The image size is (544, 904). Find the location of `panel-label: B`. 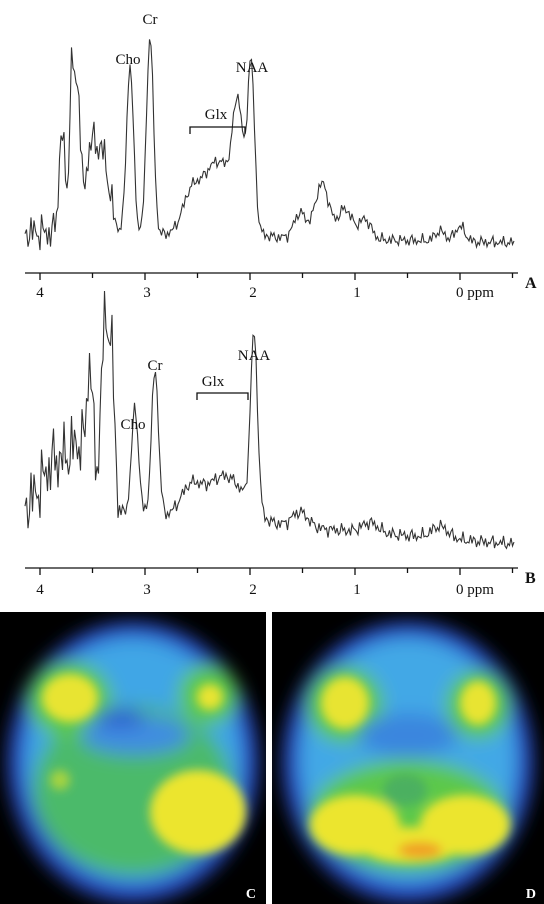

panel-label: B is located at coordinates (530, 578).